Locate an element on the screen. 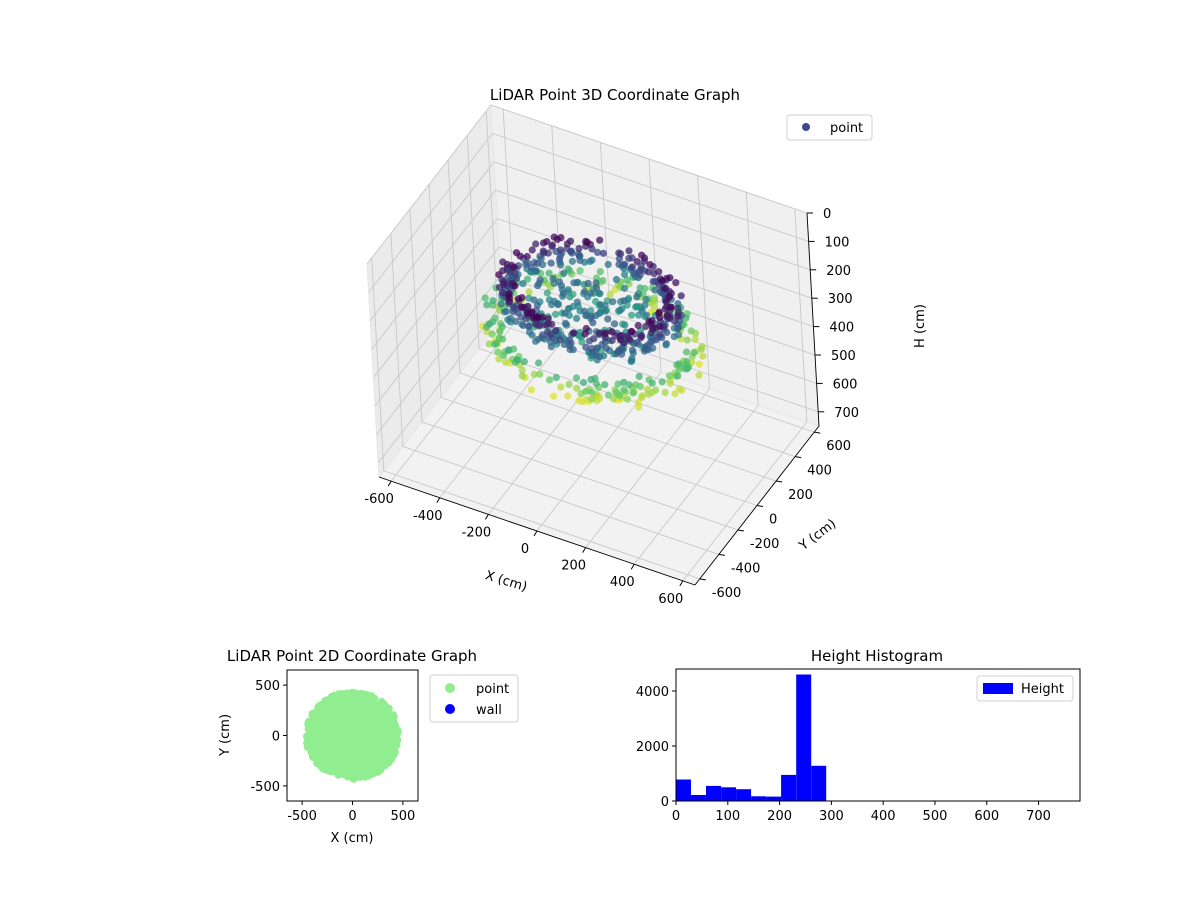  chart-3d-z-tick-label: 400 is located at coordinates (841, 328).